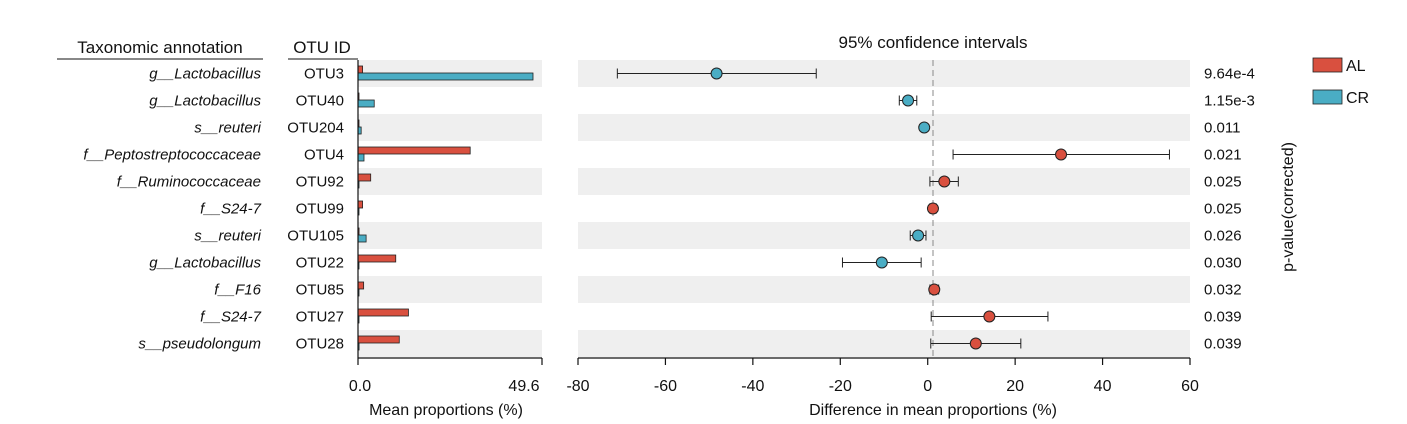  What do you see at coordinates (1288, 207) in the screenshot?
I see `p-value-axis-label: p-value(corrected)` at bounding box center [1288, 207].